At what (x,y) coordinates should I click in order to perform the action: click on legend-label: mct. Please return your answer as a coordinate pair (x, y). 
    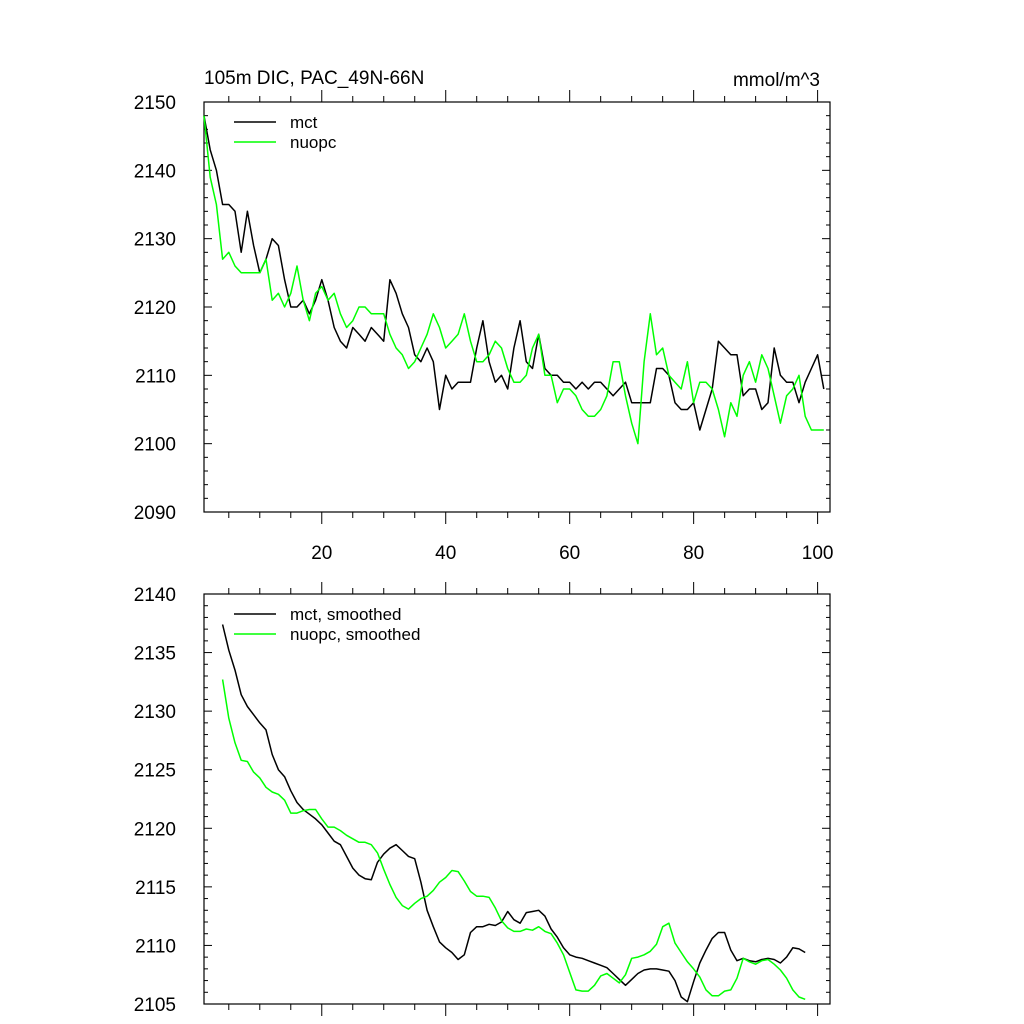
    Looking at the image, I should click on (304, 122).